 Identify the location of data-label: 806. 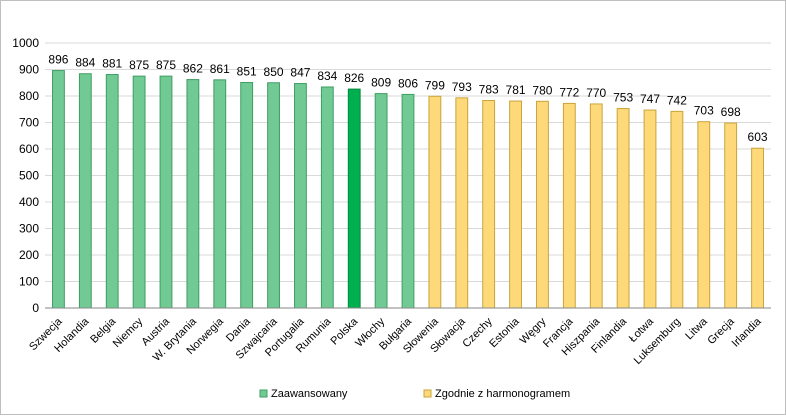
(408, 83).